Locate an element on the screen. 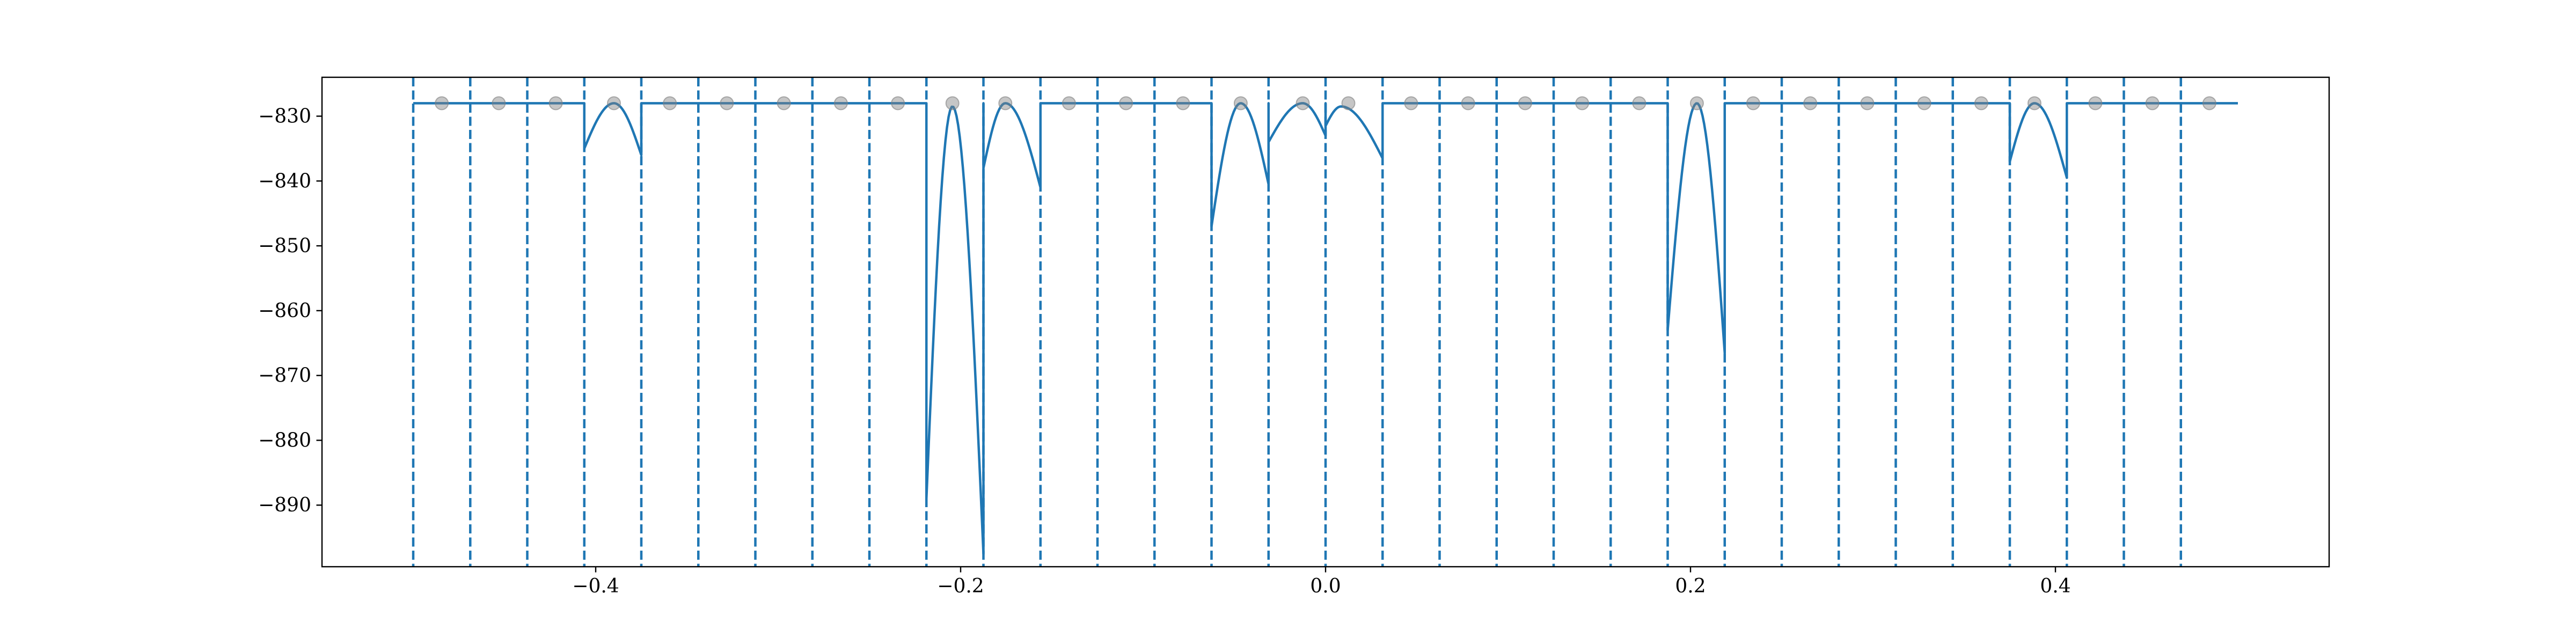 The image size is (2576, 644). x-tick-label: 0.0 is located at coordinates (1325, 586).